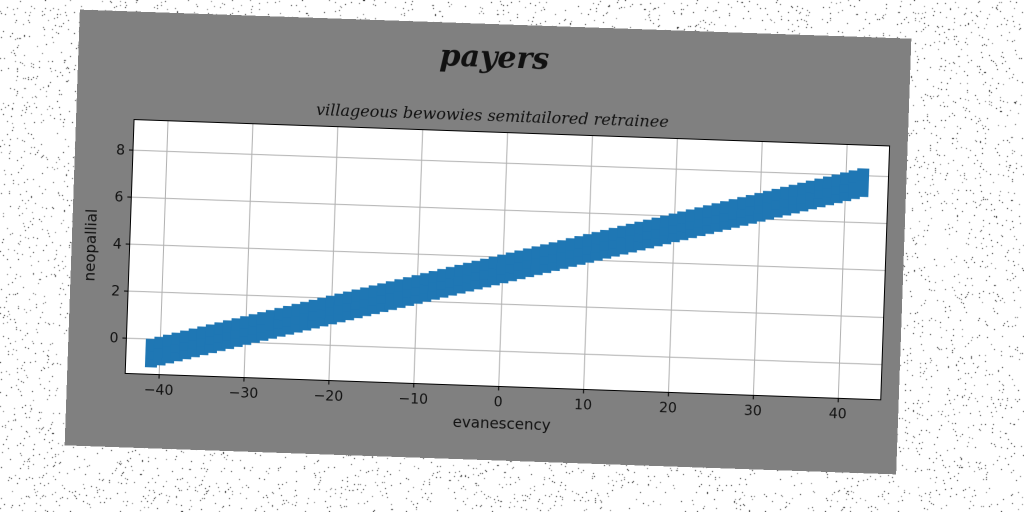  Describe the element at coordinates (328, 396) in the screenshot. I see `x-tick-label: −20` at that location.